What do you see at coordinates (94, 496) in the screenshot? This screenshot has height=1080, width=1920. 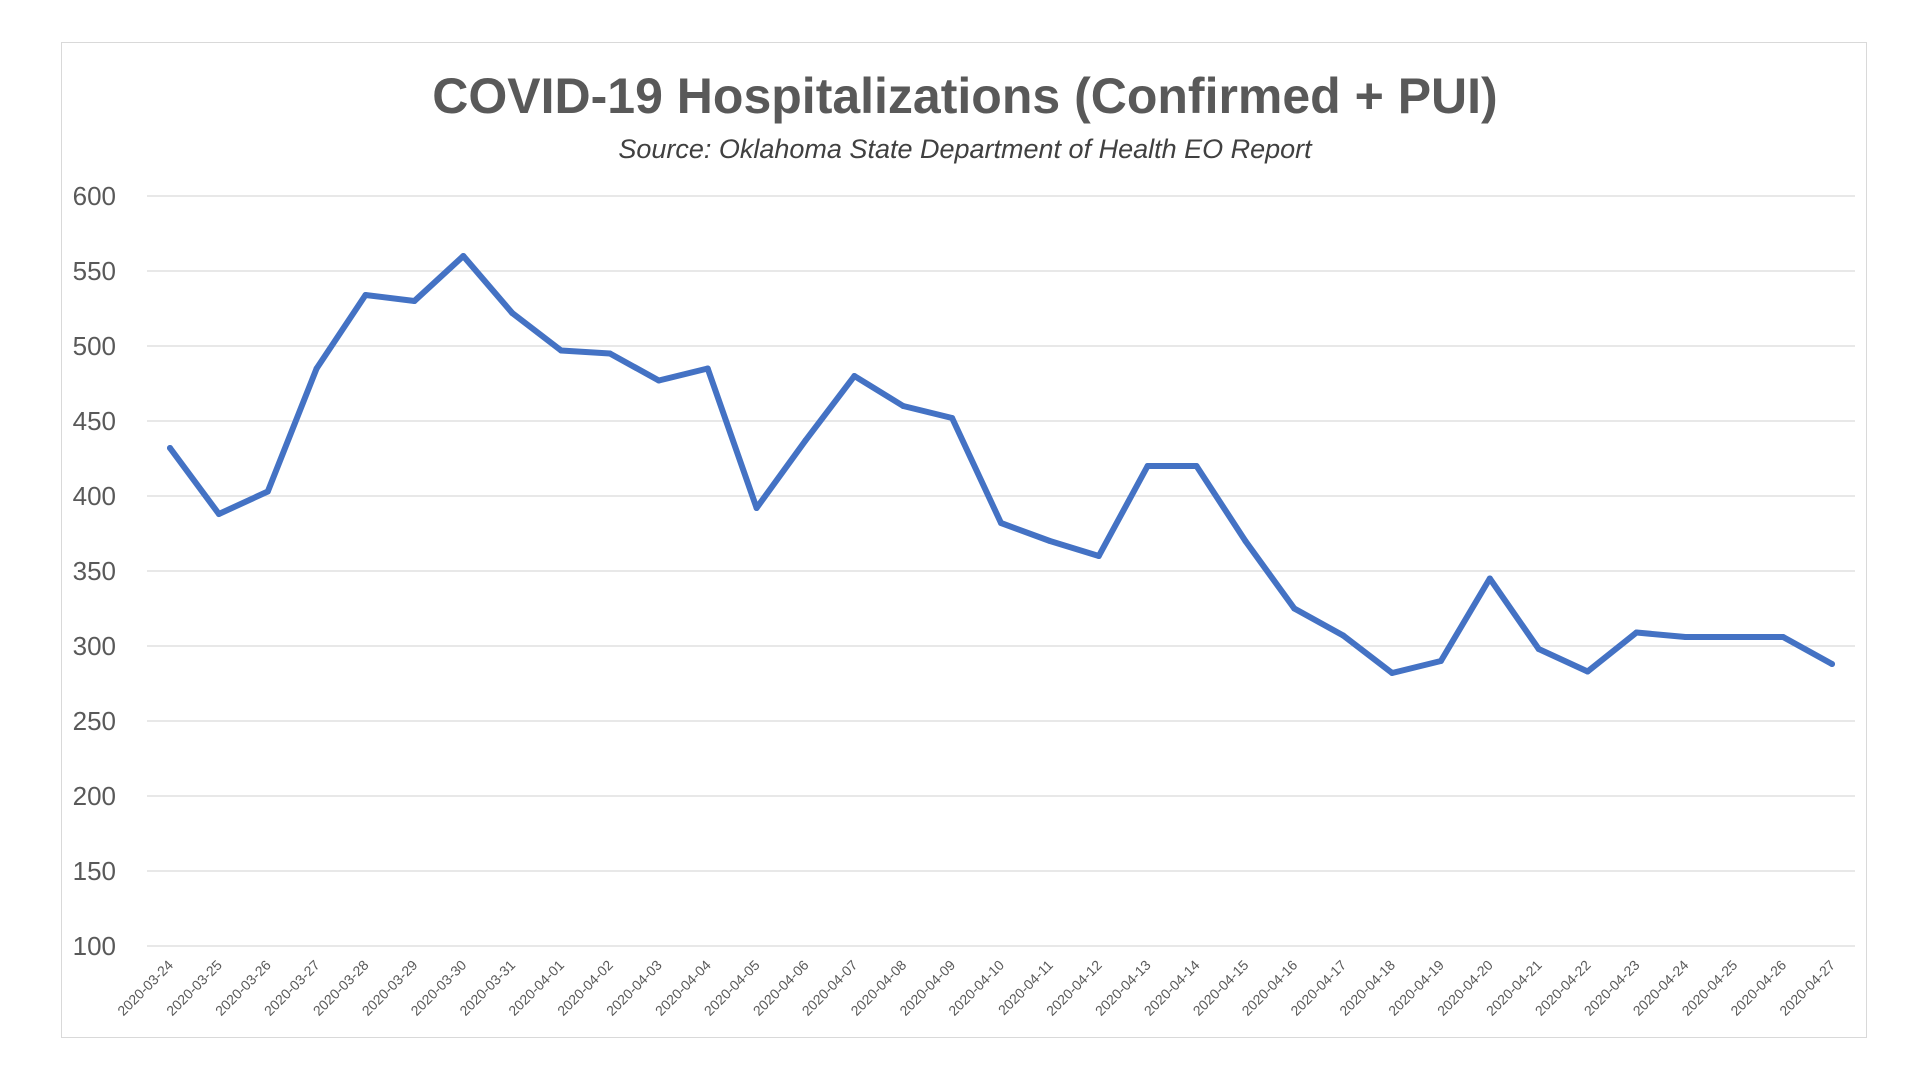 I see `y-tick-label: 400` at bounding box center [94, 496].